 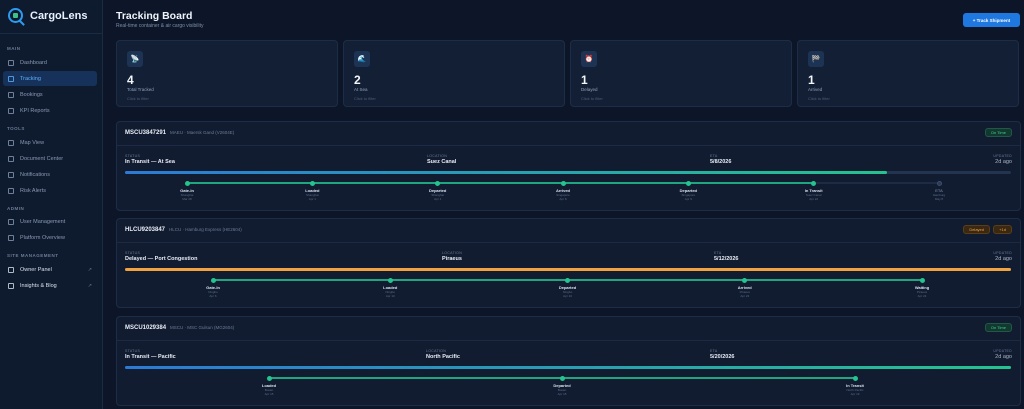 I want to click on section-tools: TOOLS, so click(x=16, y=128).